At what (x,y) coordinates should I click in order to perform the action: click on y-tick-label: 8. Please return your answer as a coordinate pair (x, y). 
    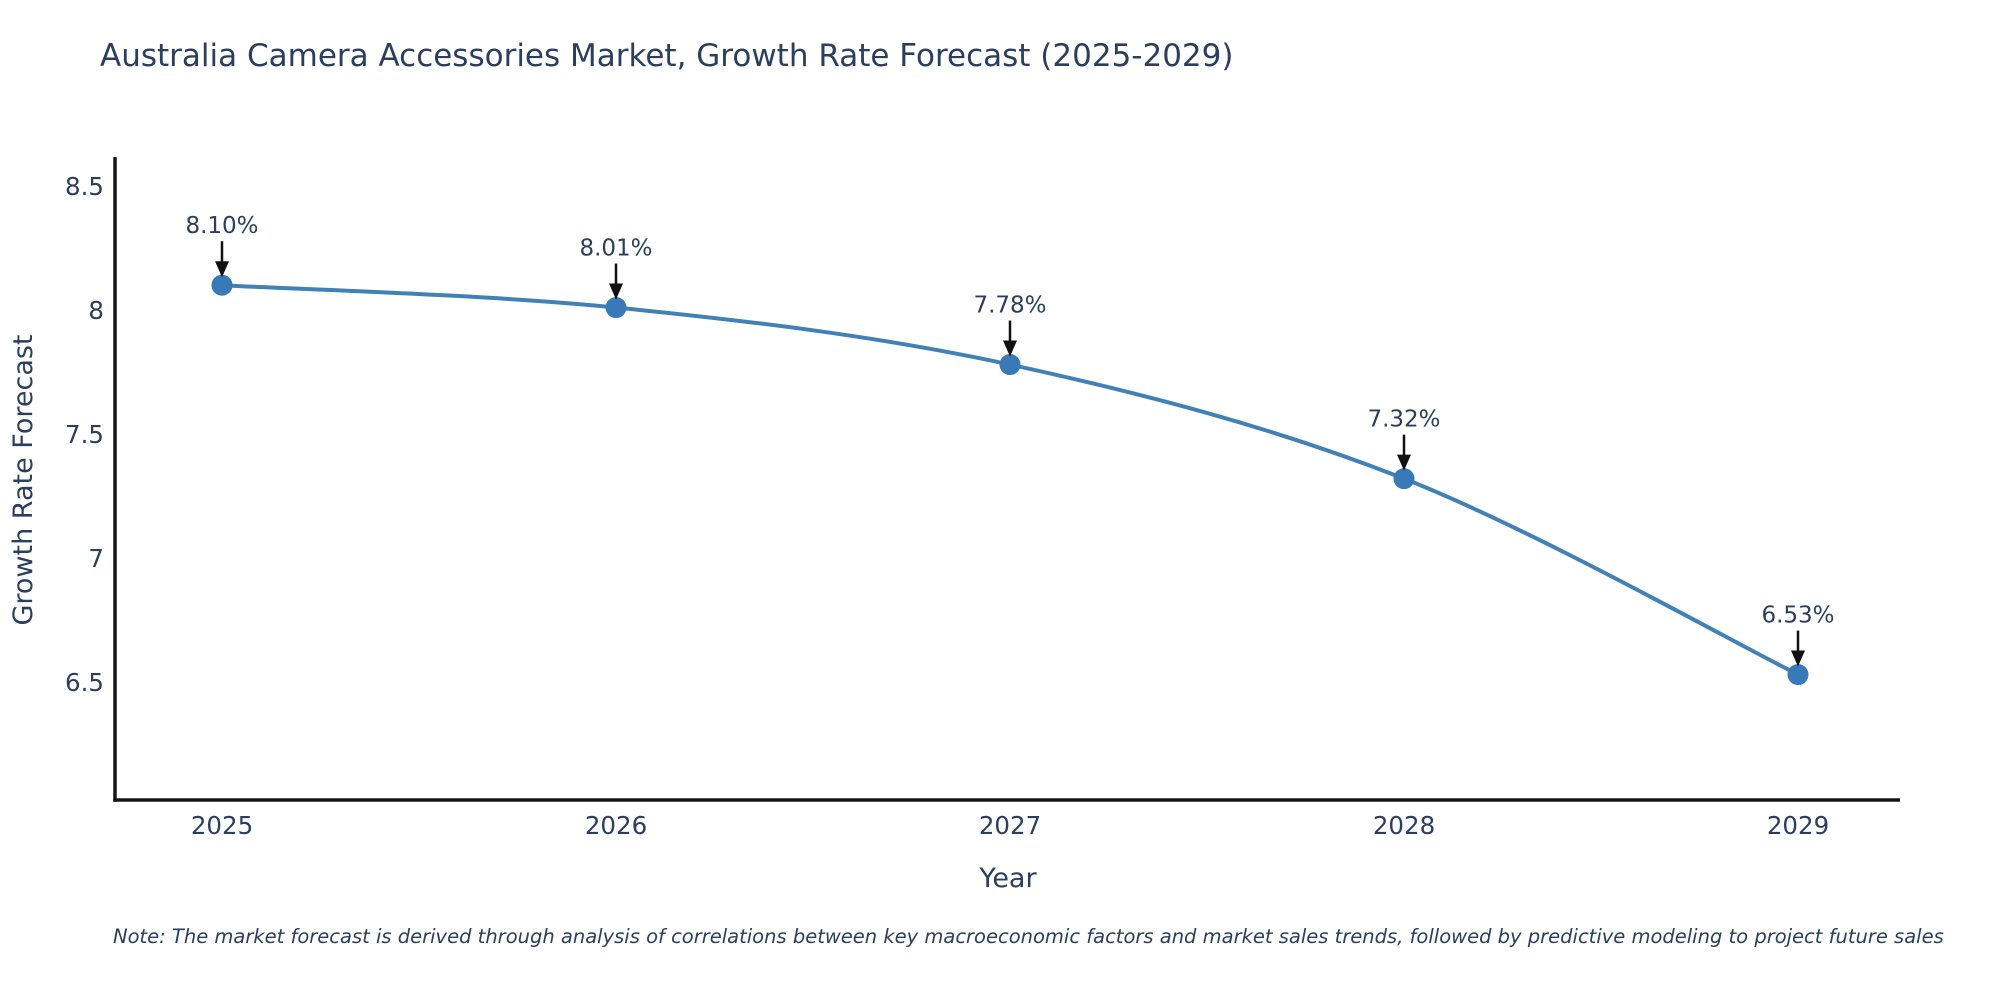
    Looking at the image, I should click on (96, 310).